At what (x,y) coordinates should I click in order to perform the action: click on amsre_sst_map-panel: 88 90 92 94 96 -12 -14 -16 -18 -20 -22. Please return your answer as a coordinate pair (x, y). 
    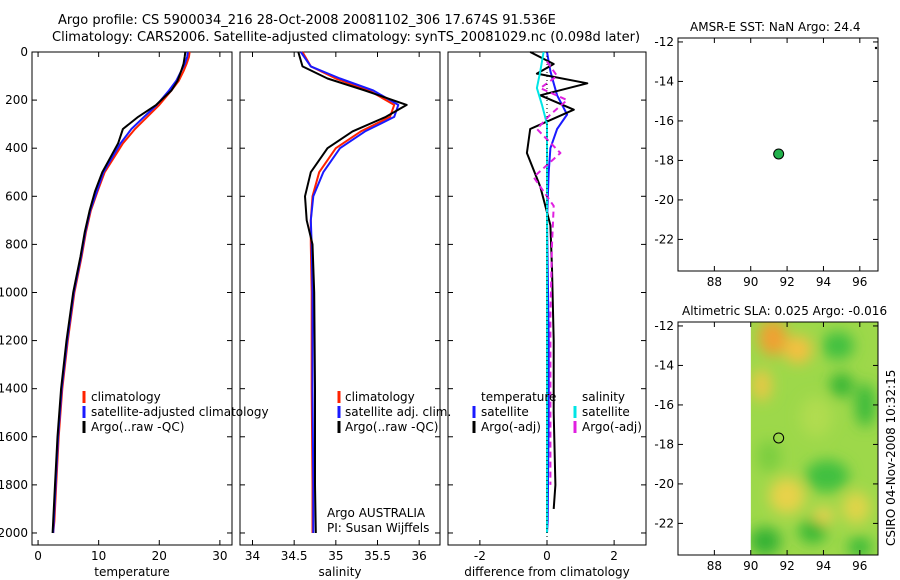
    Looking at the image, I should click on (766, 162).